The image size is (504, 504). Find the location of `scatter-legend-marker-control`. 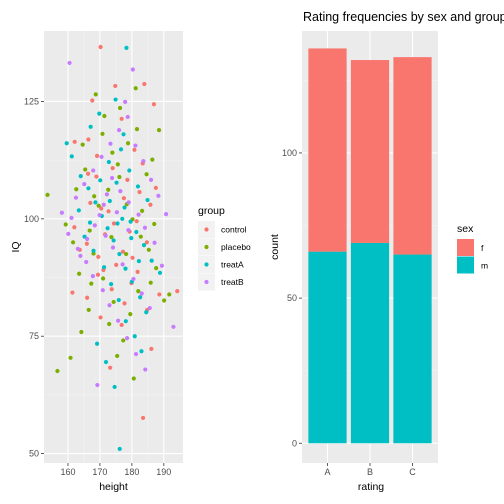

scatter-legend-marker-control is located at coordinates (206, 229).